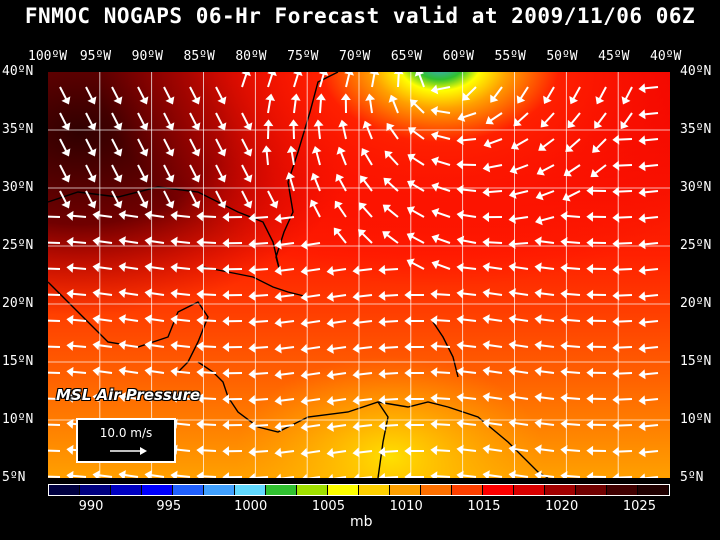  Describe the element at coordinates (18, 129) in the screenshot. I see `latitude-label: 35ºN` at that location.